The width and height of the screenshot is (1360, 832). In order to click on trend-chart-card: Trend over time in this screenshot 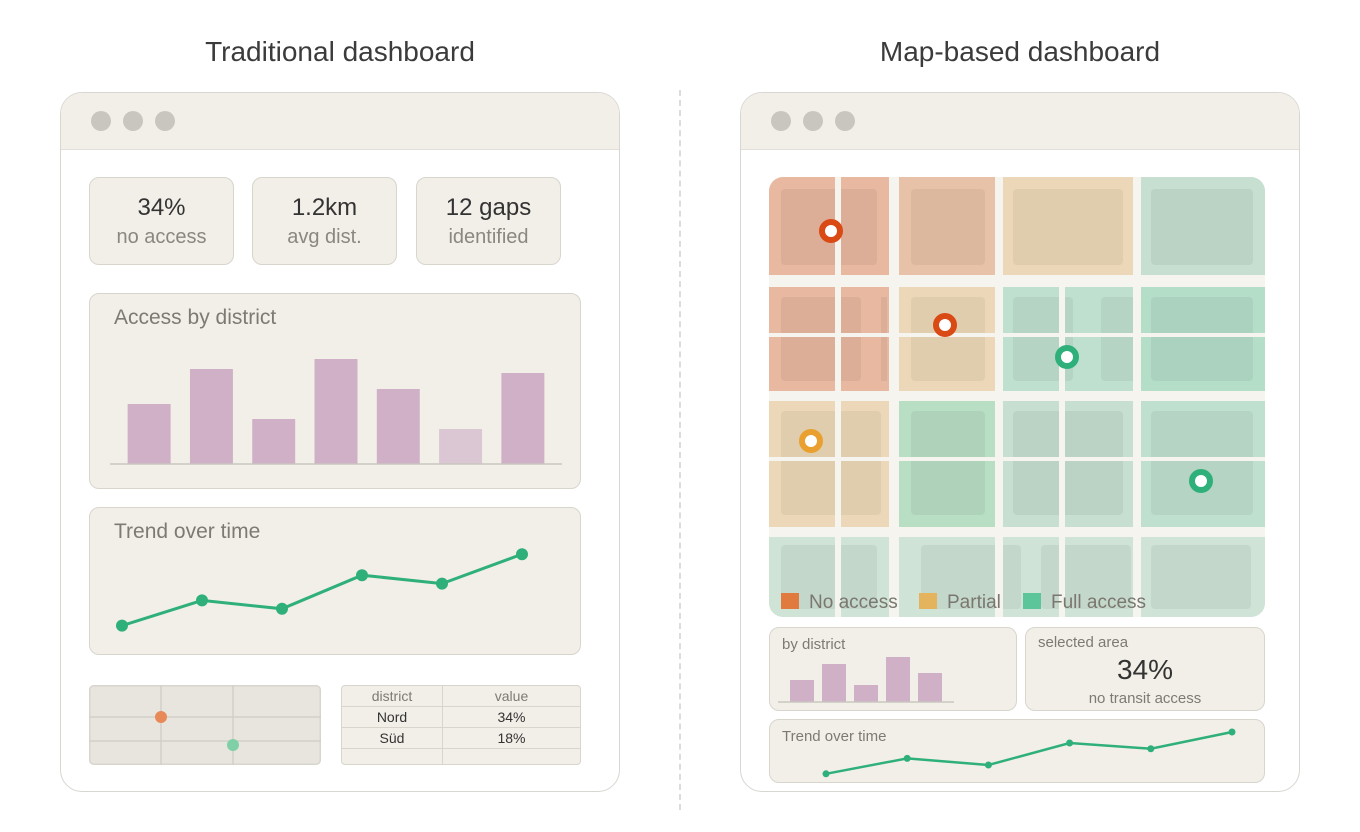, I will do `click(335, 581)`.